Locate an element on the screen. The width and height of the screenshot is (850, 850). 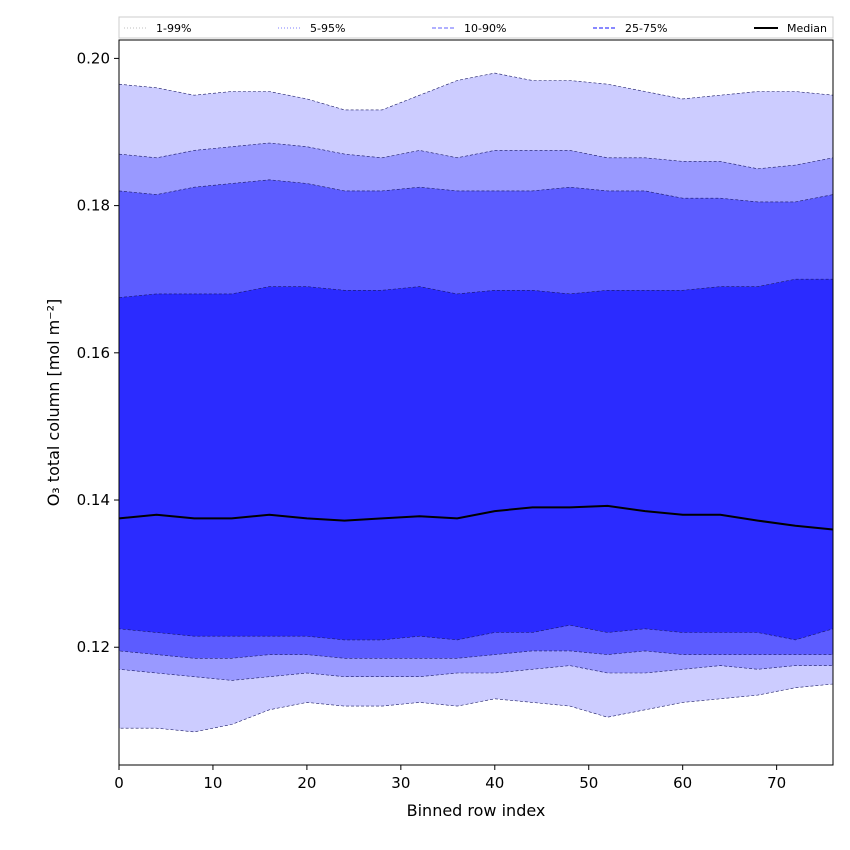
x-tick-label: 70 is located at coordinates (776, 783).